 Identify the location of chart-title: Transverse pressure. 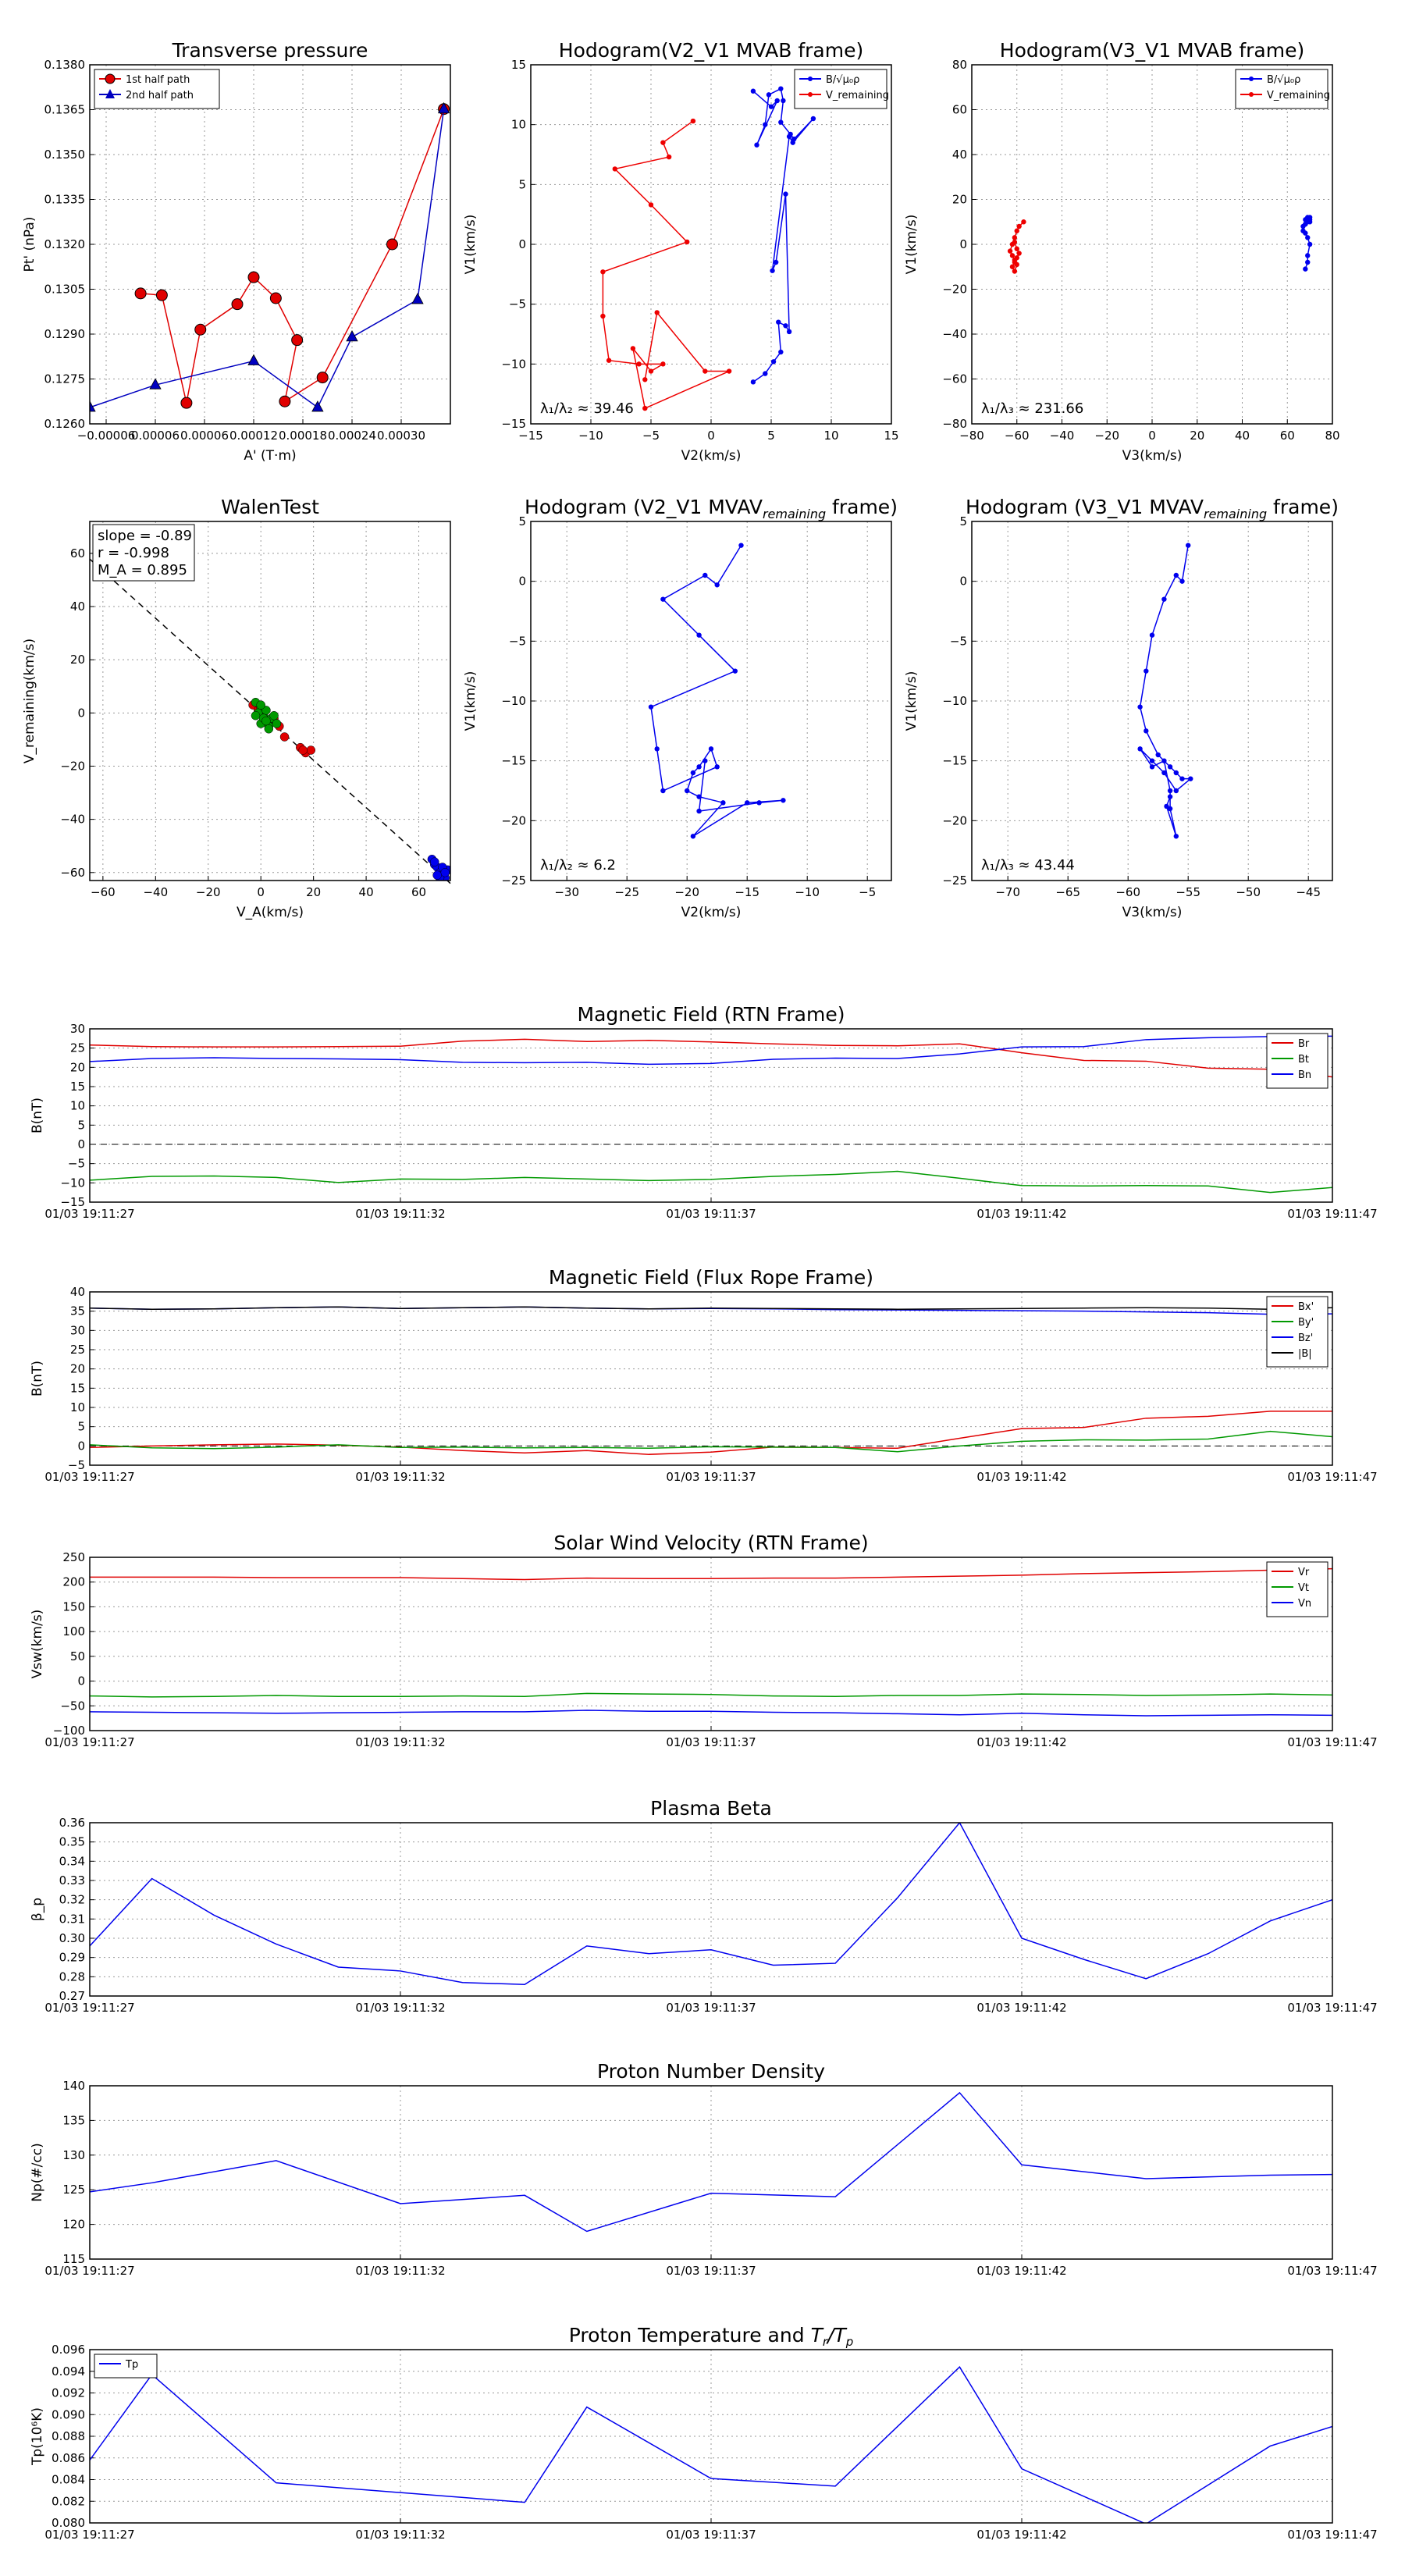
(270, 51).